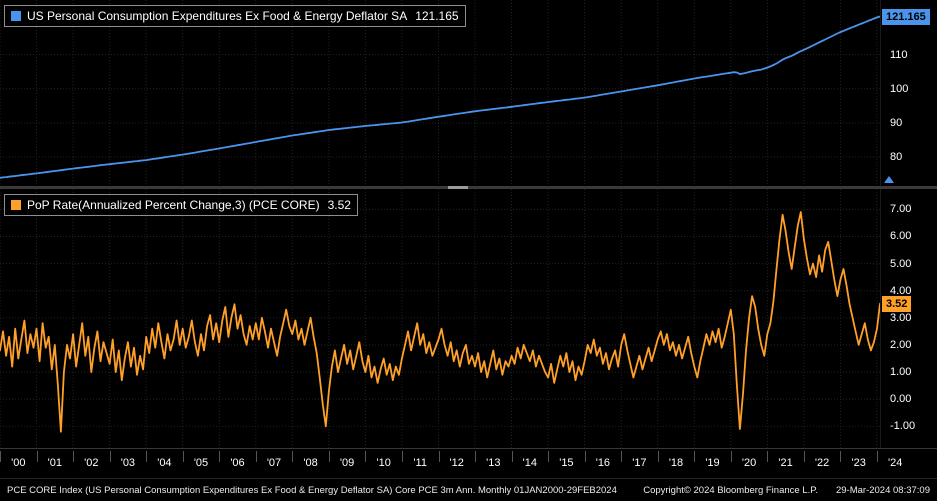  I want to click on x-axis-year-label: '03, so click(128, 463).